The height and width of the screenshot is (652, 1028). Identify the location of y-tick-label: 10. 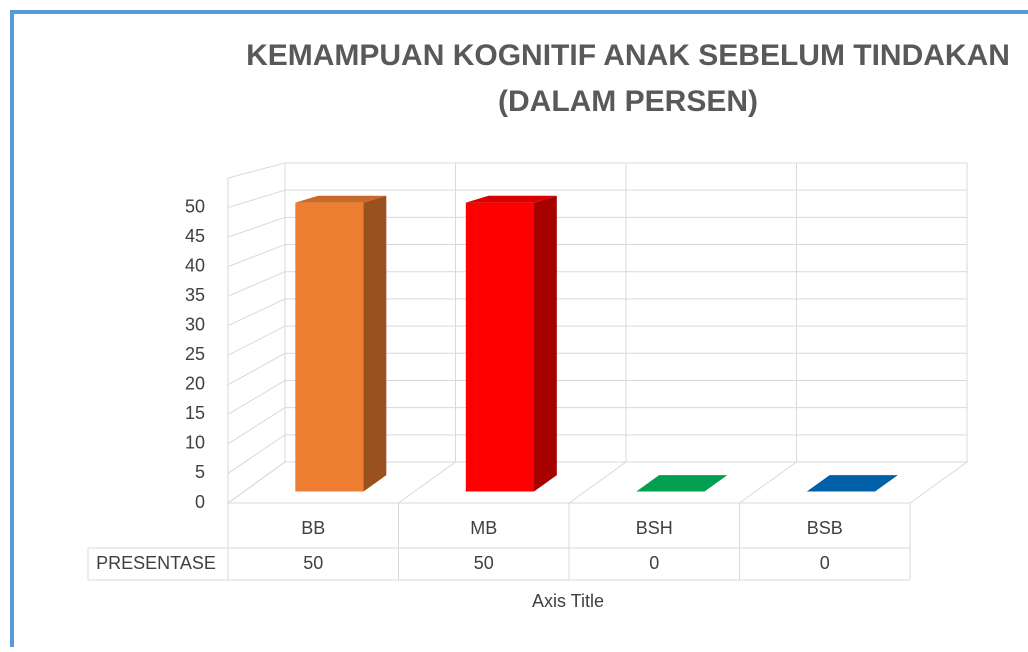
(195, 443).